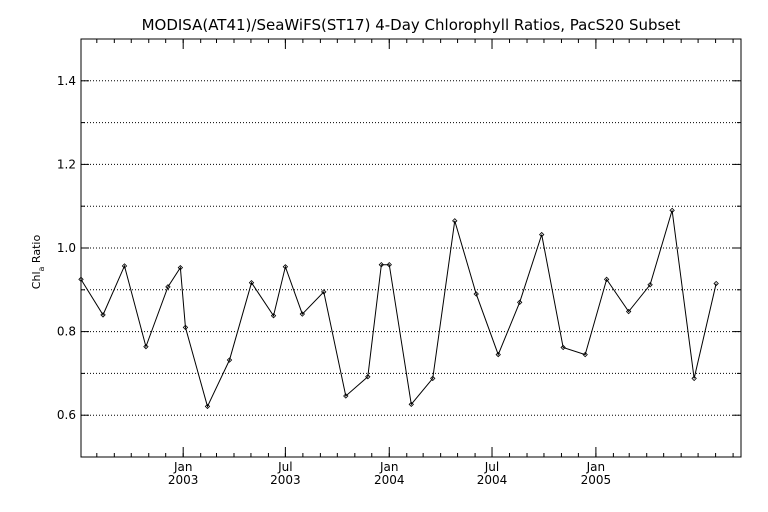 The width and height of the screenshot is (768, 512). I want to click on y-axis-label-main: Chl, so click(36, 280).